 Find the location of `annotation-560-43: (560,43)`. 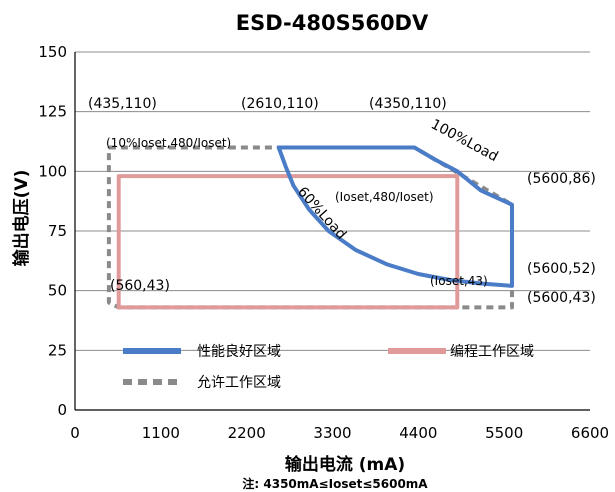

annotation-560-43: (560,43) is located at coordinates (140, 286).